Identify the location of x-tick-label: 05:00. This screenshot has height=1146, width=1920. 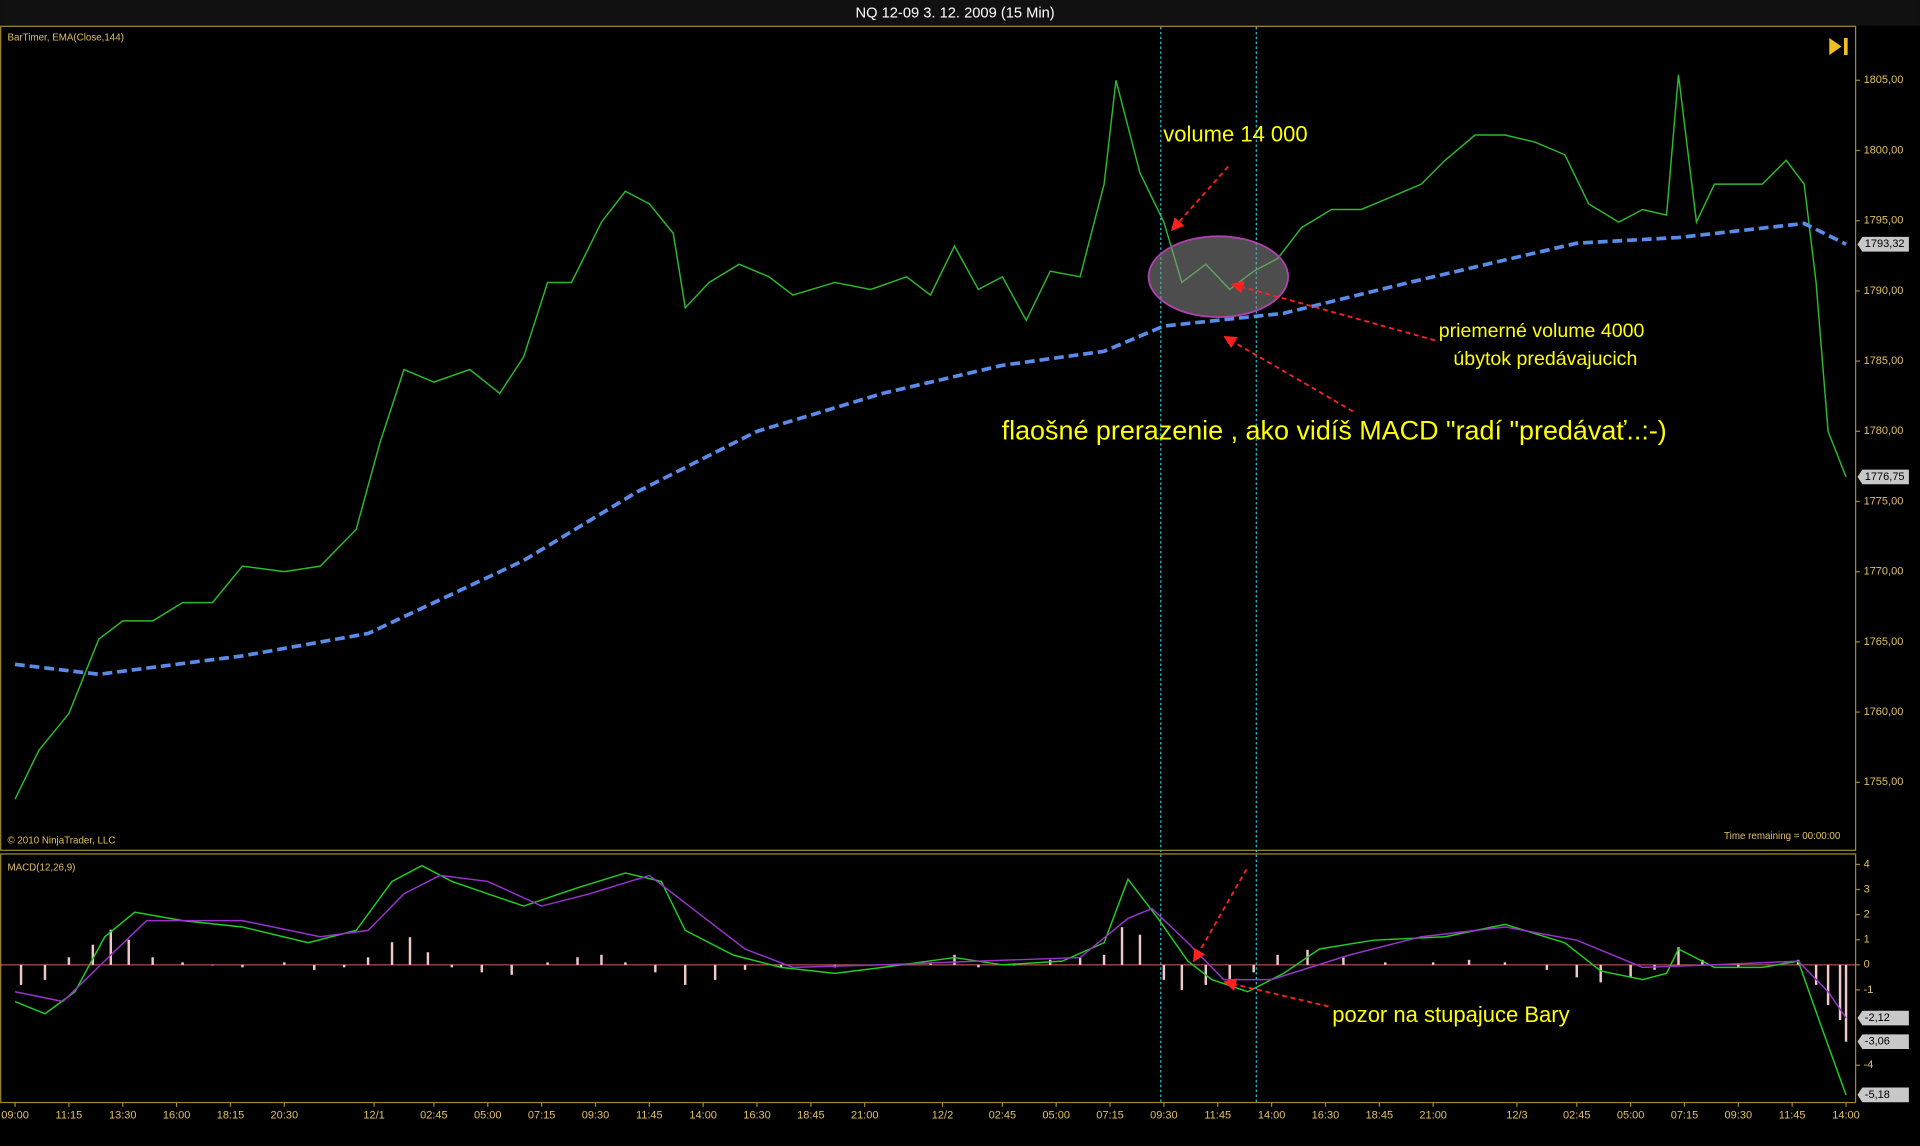
(488, 1115).